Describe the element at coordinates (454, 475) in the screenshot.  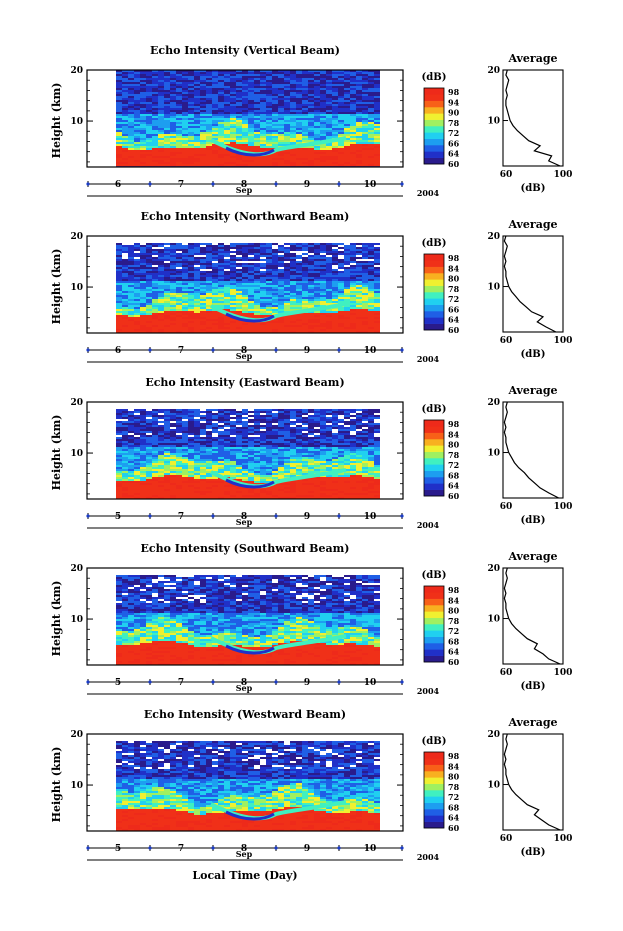
I see `colorbar-label: 68` at that location.